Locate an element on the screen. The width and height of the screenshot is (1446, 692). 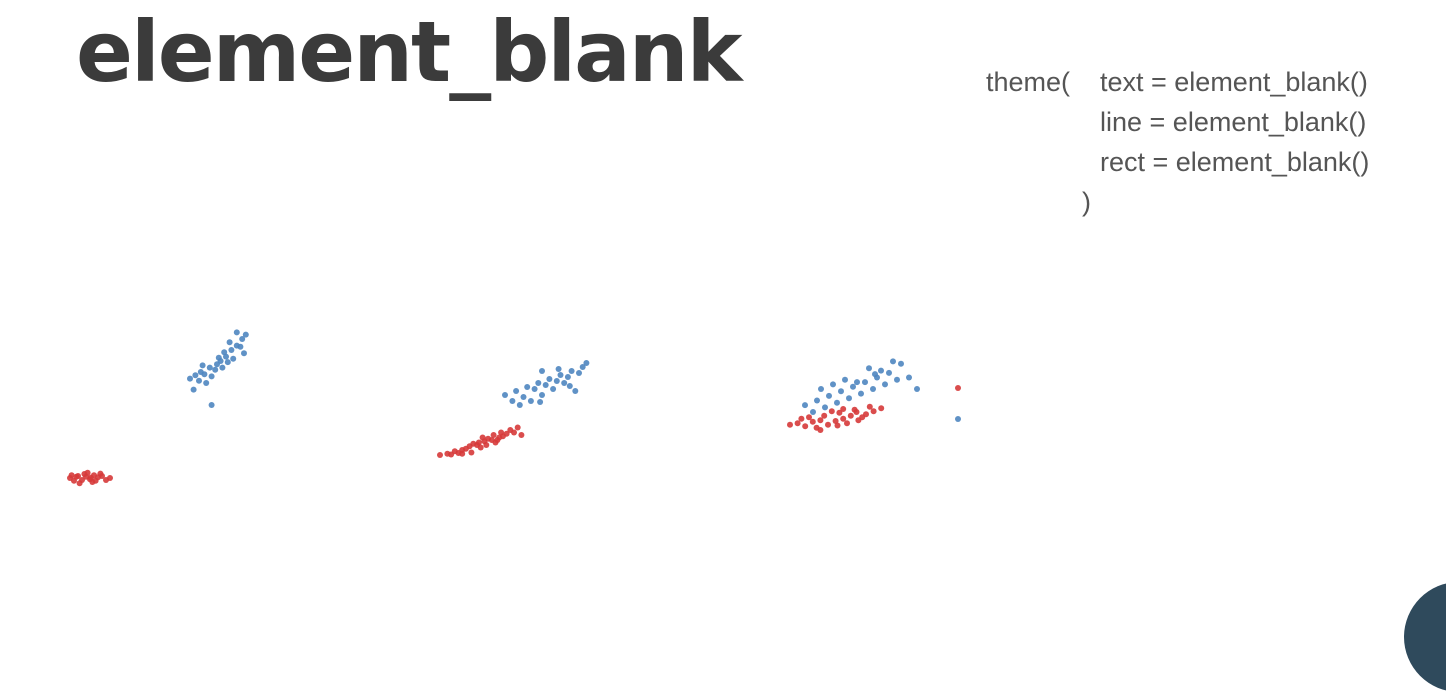
code-line-line: line = element_blank() is located at coordinates (1177, 122).